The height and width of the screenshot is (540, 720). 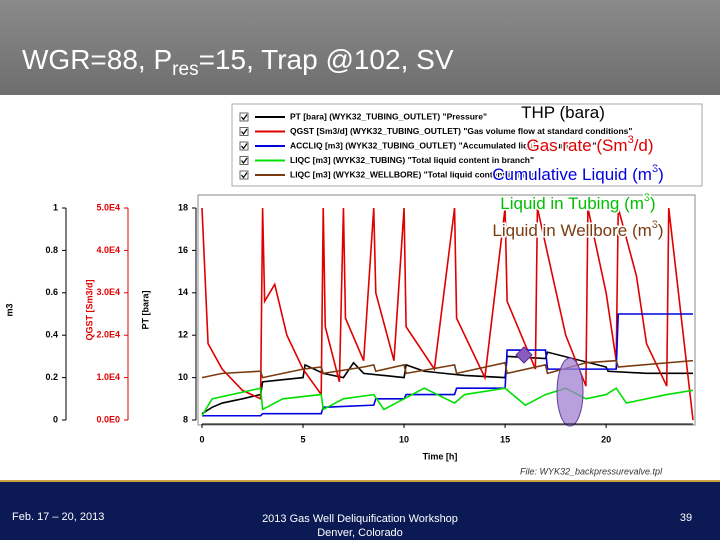 I want to click on title-subscript: res, so click(x=185, y=69).